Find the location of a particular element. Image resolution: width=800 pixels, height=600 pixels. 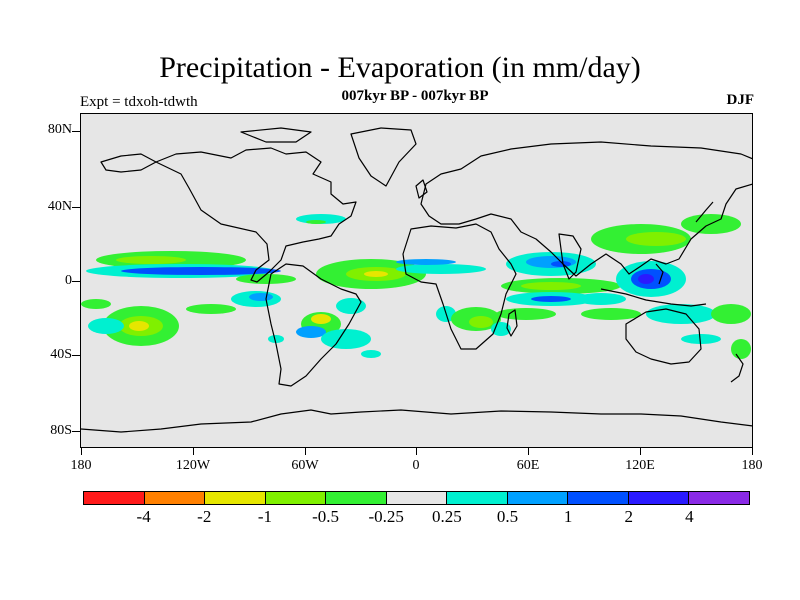

lat-label: 40N is located at coordinates (59, 206).